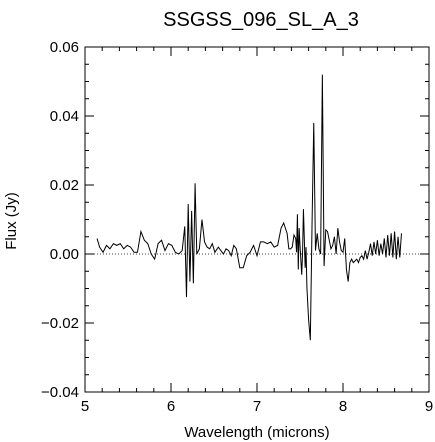 The width and height of the screenshot is (435, 442). I want to click on y-tick-label: −0.04, so click(60, 392).